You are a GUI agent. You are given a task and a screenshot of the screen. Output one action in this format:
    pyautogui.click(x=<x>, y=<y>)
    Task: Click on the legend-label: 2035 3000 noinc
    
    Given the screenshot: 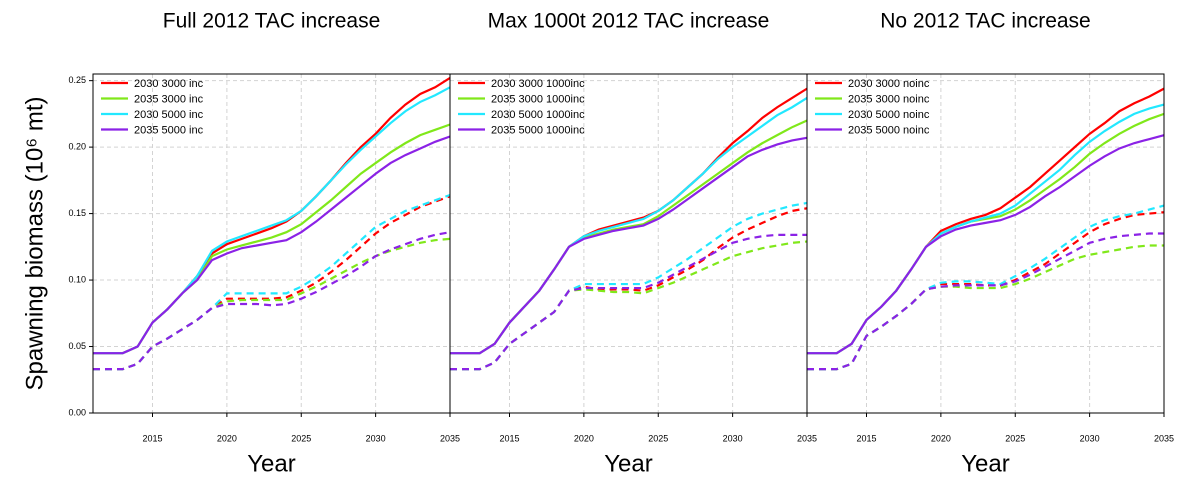 What is the action you would take?
    pyautogui.click(x=889, y=99)
    